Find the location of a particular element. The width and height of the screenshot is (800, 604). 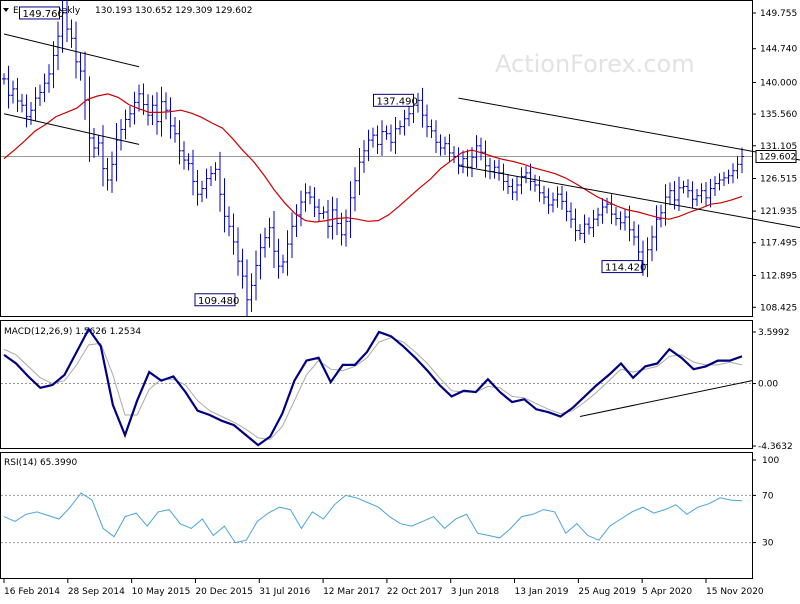

price-y-tick-label: 117.495 is located at coordinates (778, 244).